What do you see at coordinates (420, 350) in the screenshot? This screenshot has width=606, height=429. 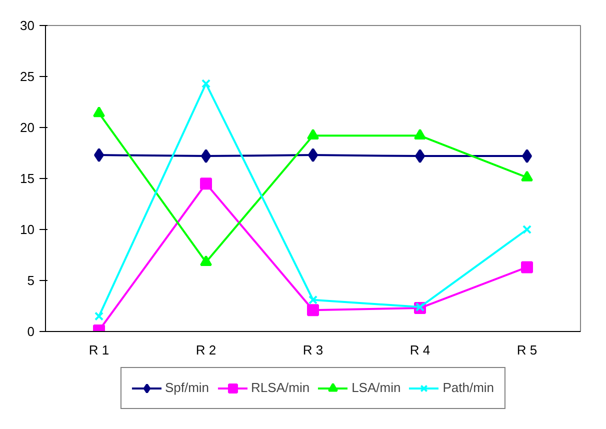 I see `x-tick-label: R 4` at bounding box center [420, 350].